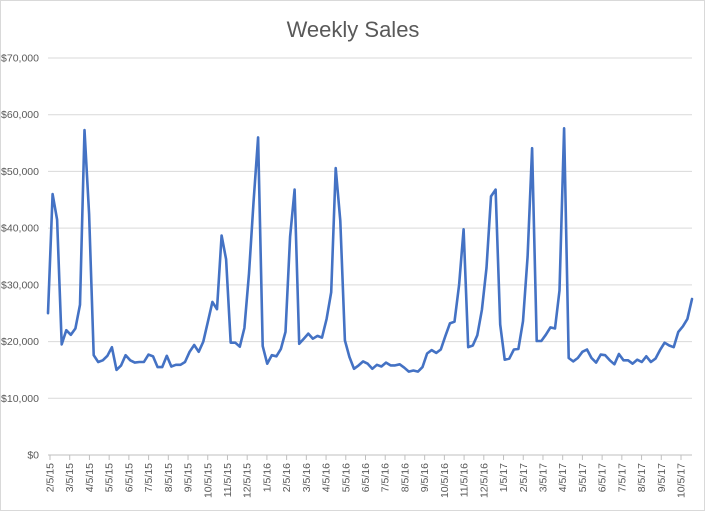  I want to click on x-tick-label: 10/5/15, so click(208, 480).